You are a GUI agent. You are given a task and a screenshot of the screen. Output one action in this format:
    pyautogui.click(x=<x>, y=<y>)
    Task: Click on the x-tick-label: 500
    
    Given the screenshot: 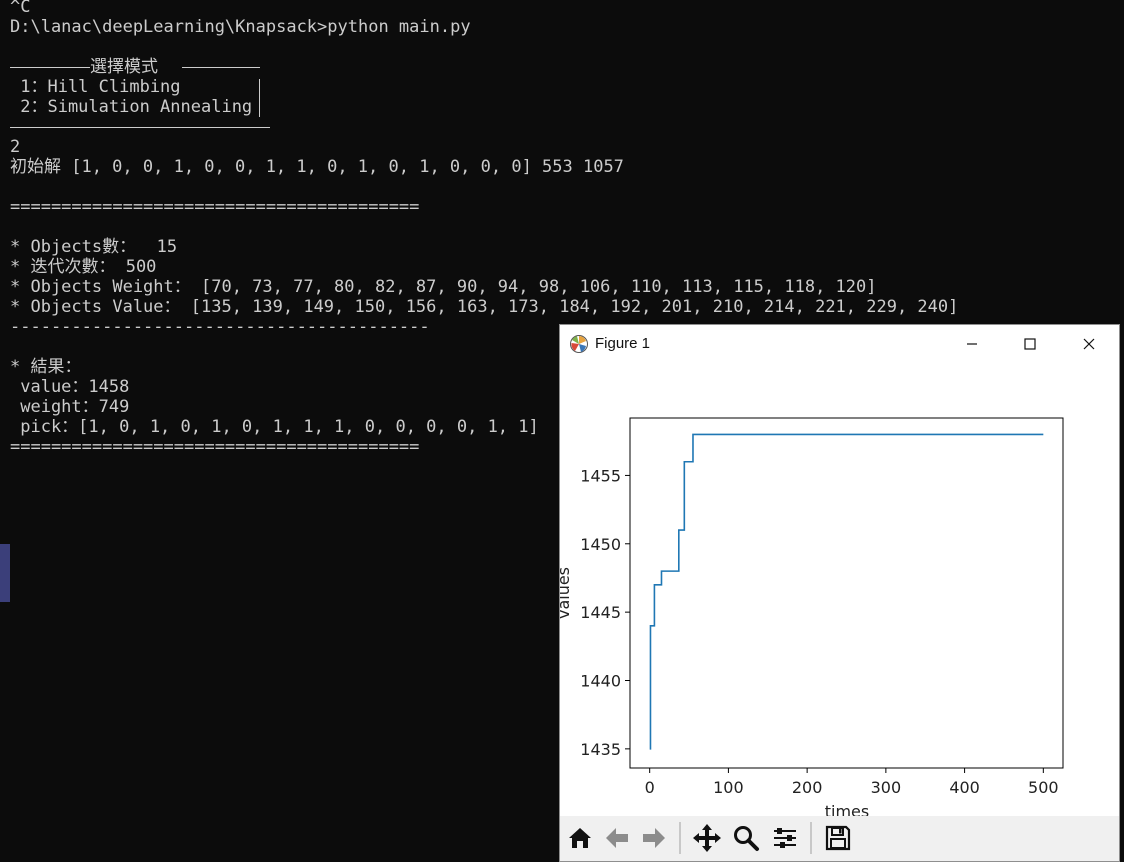 What is the action you would take?
    pyautogui.click(x=1043, y=787)
    